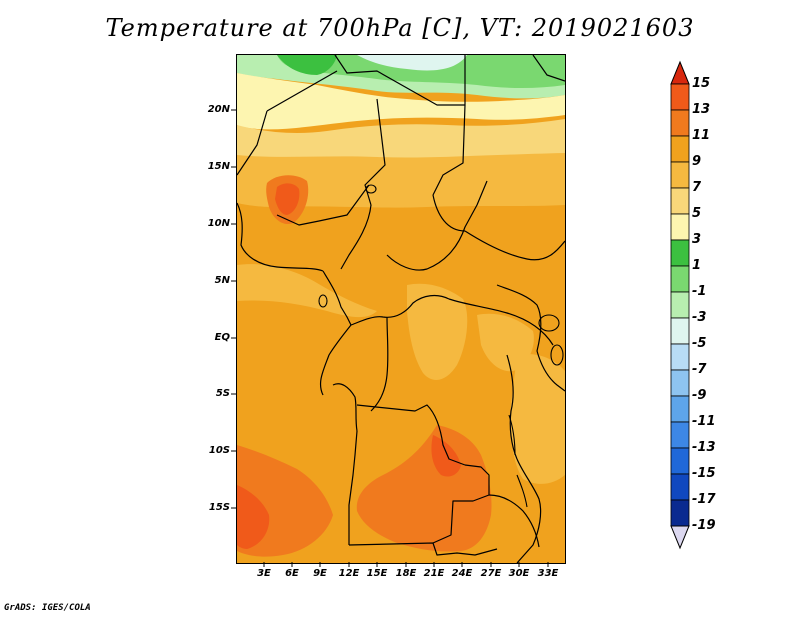 The image size is (800, 618). I want to click on lon-label: 6E, so click(292, 573).